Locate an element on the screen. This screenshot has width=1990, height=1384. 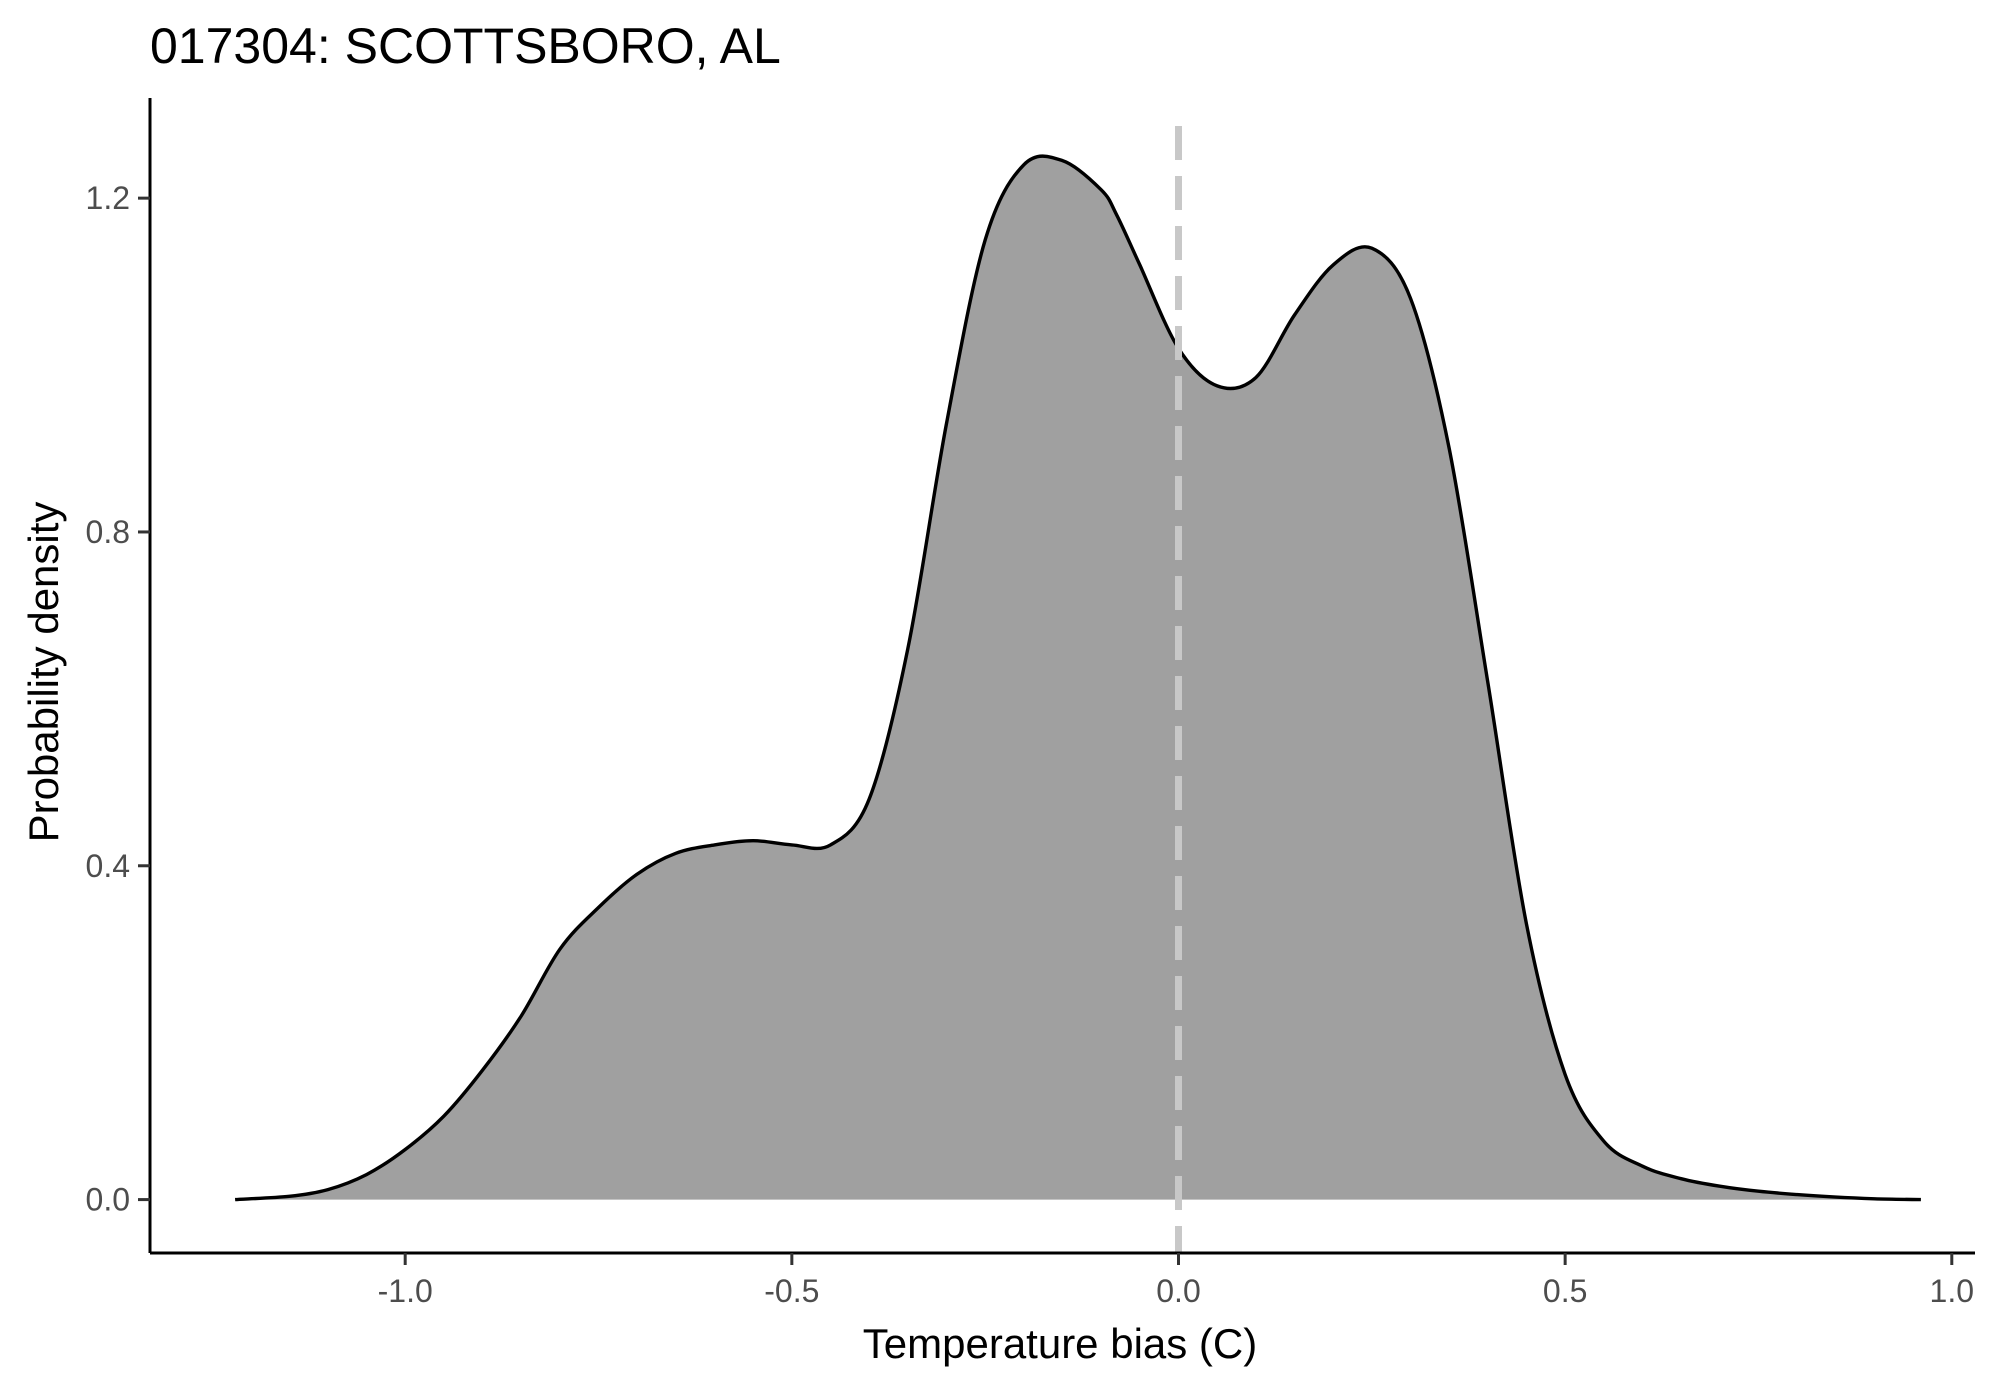
x-tick-label: 0.0 is located at coordinates (1178, 1291).